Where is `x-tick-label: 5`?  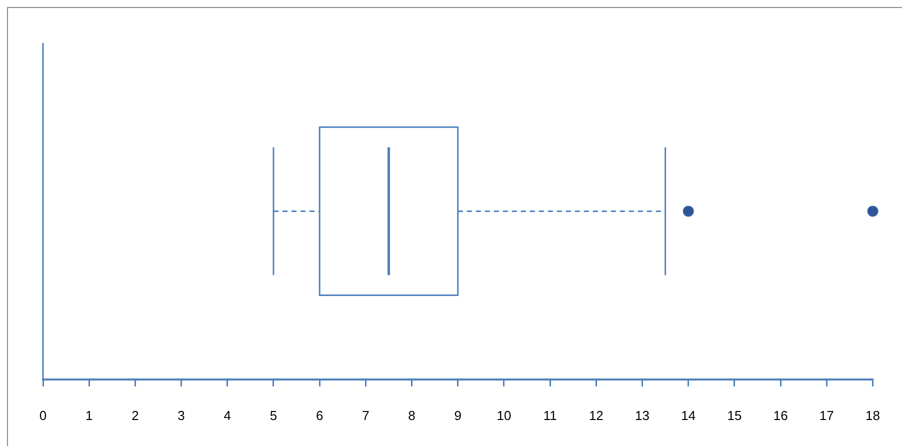
x-tick-label: 5 is located at coordinates (274, 415).